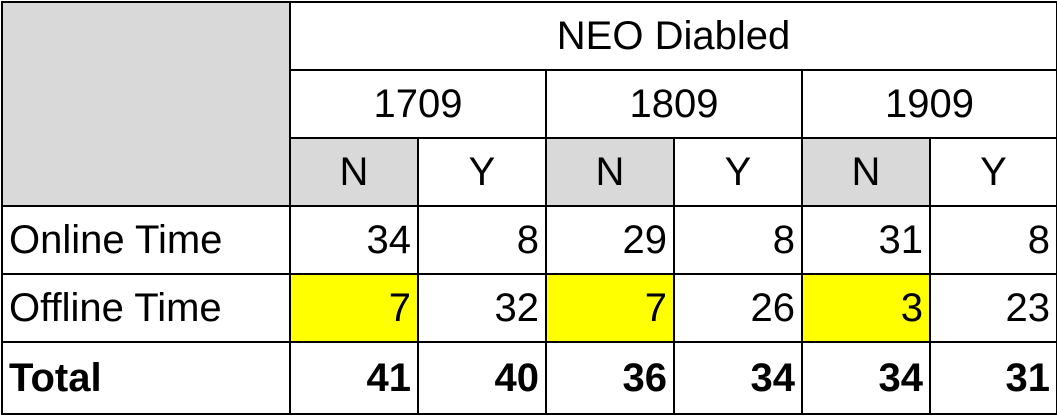 The height and width of the screenshot is (418, 1057). Describe the element at coordinates (992, 308) in the screenshot. I see `data-cell: 23` at that location.